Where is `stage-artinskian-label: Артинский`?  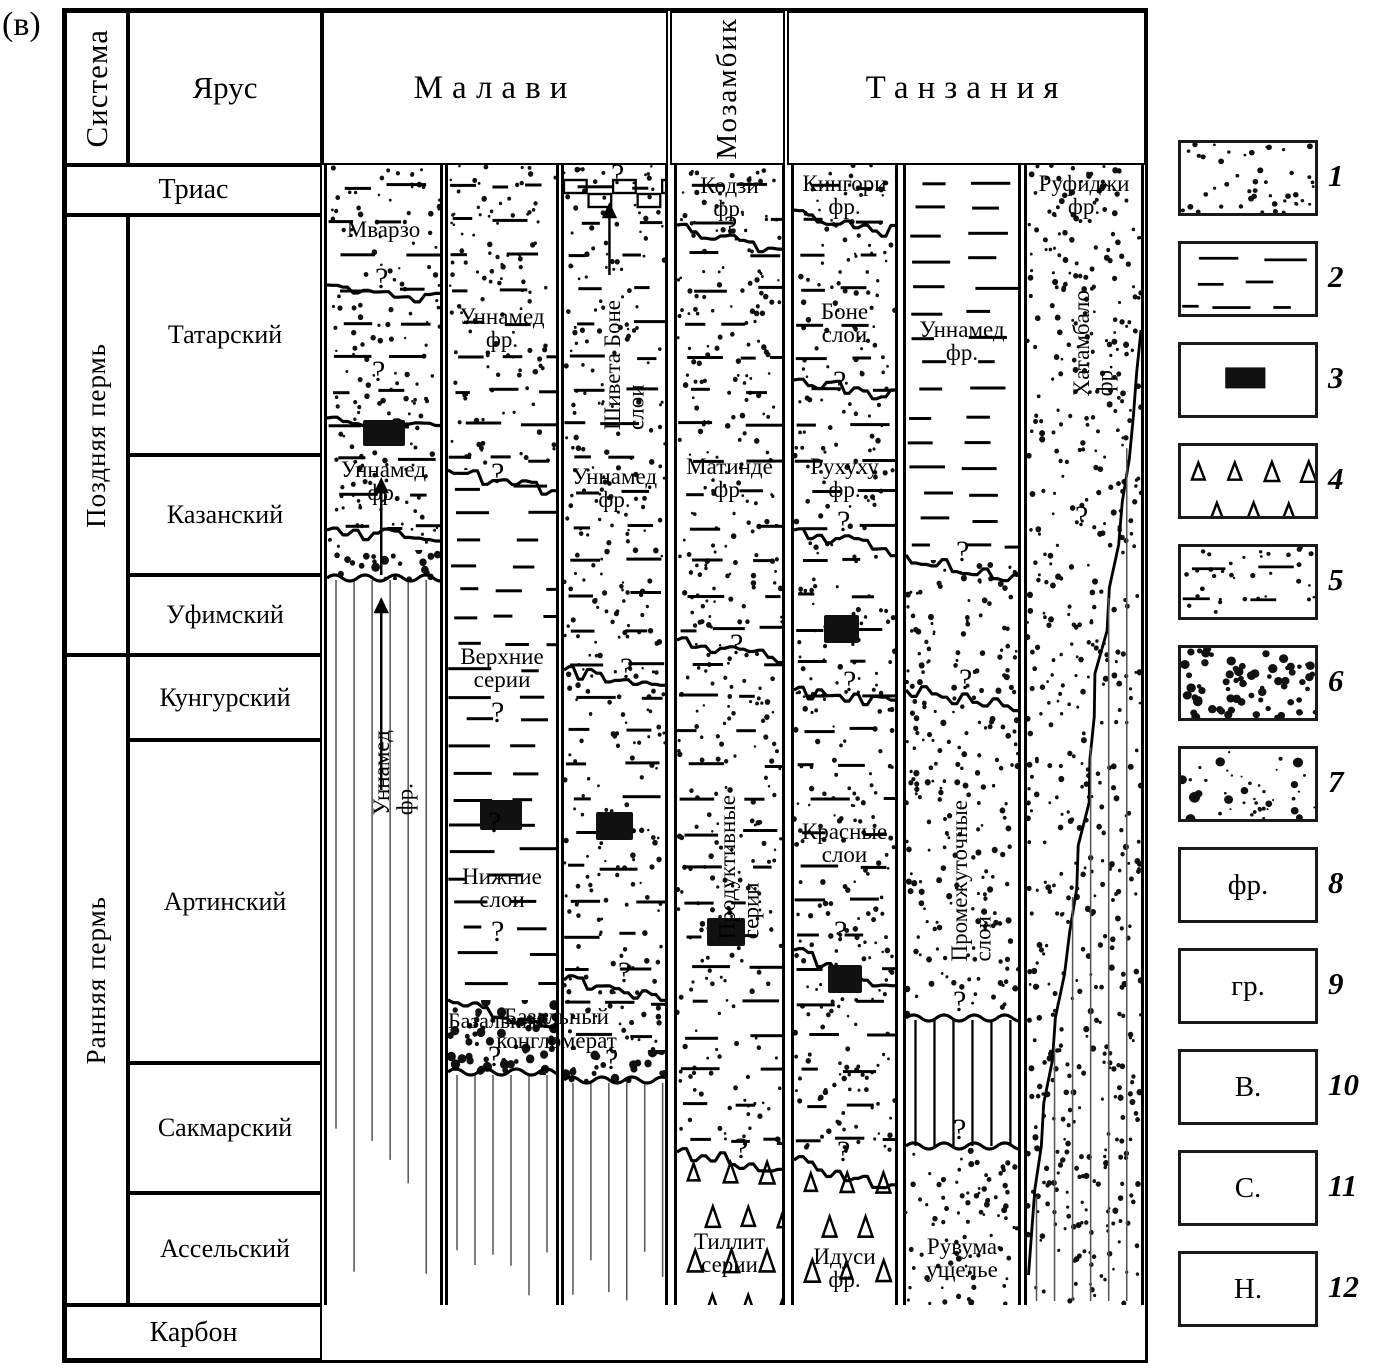 stage-artinskian-label: Артинский is located at coordinates (225, 901).